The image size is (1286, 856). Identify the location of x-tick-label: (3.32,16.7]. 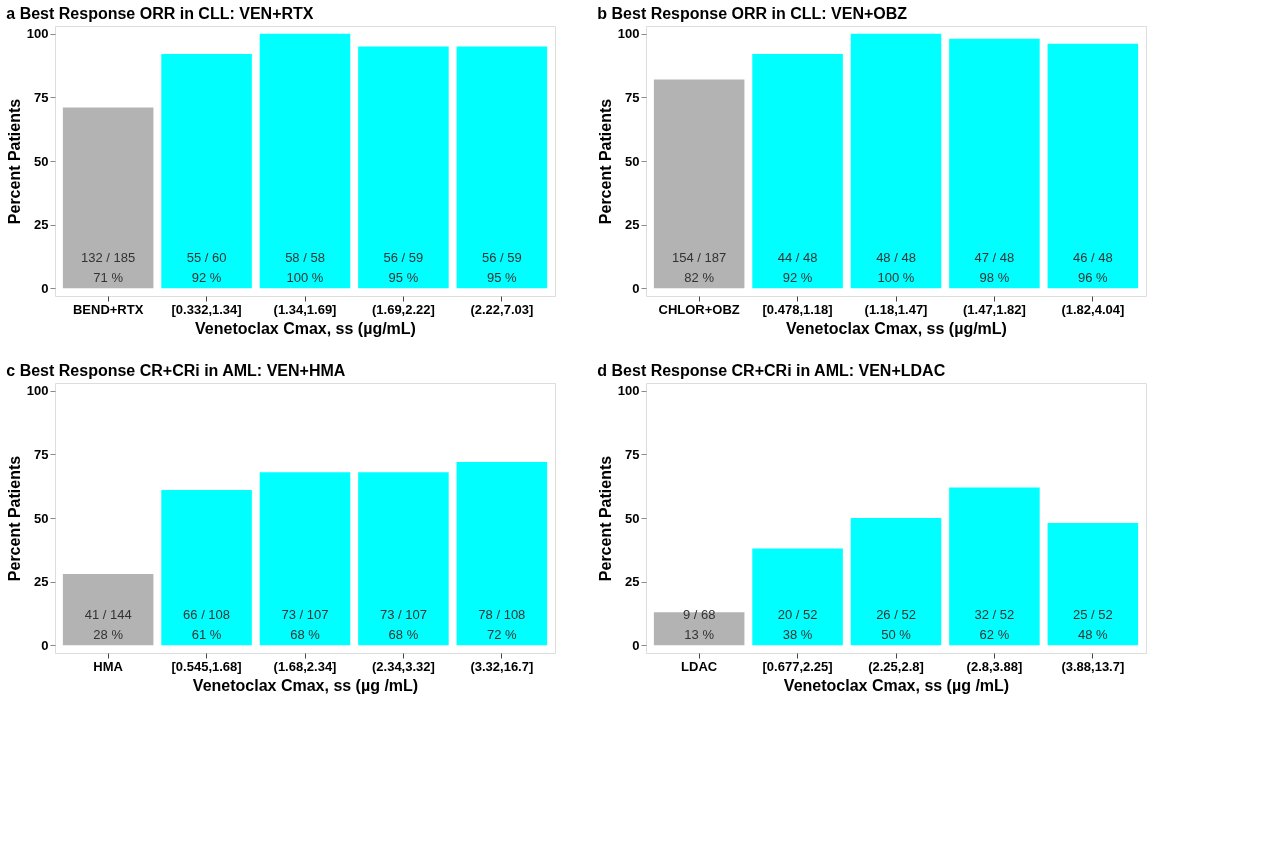
(502, 666).